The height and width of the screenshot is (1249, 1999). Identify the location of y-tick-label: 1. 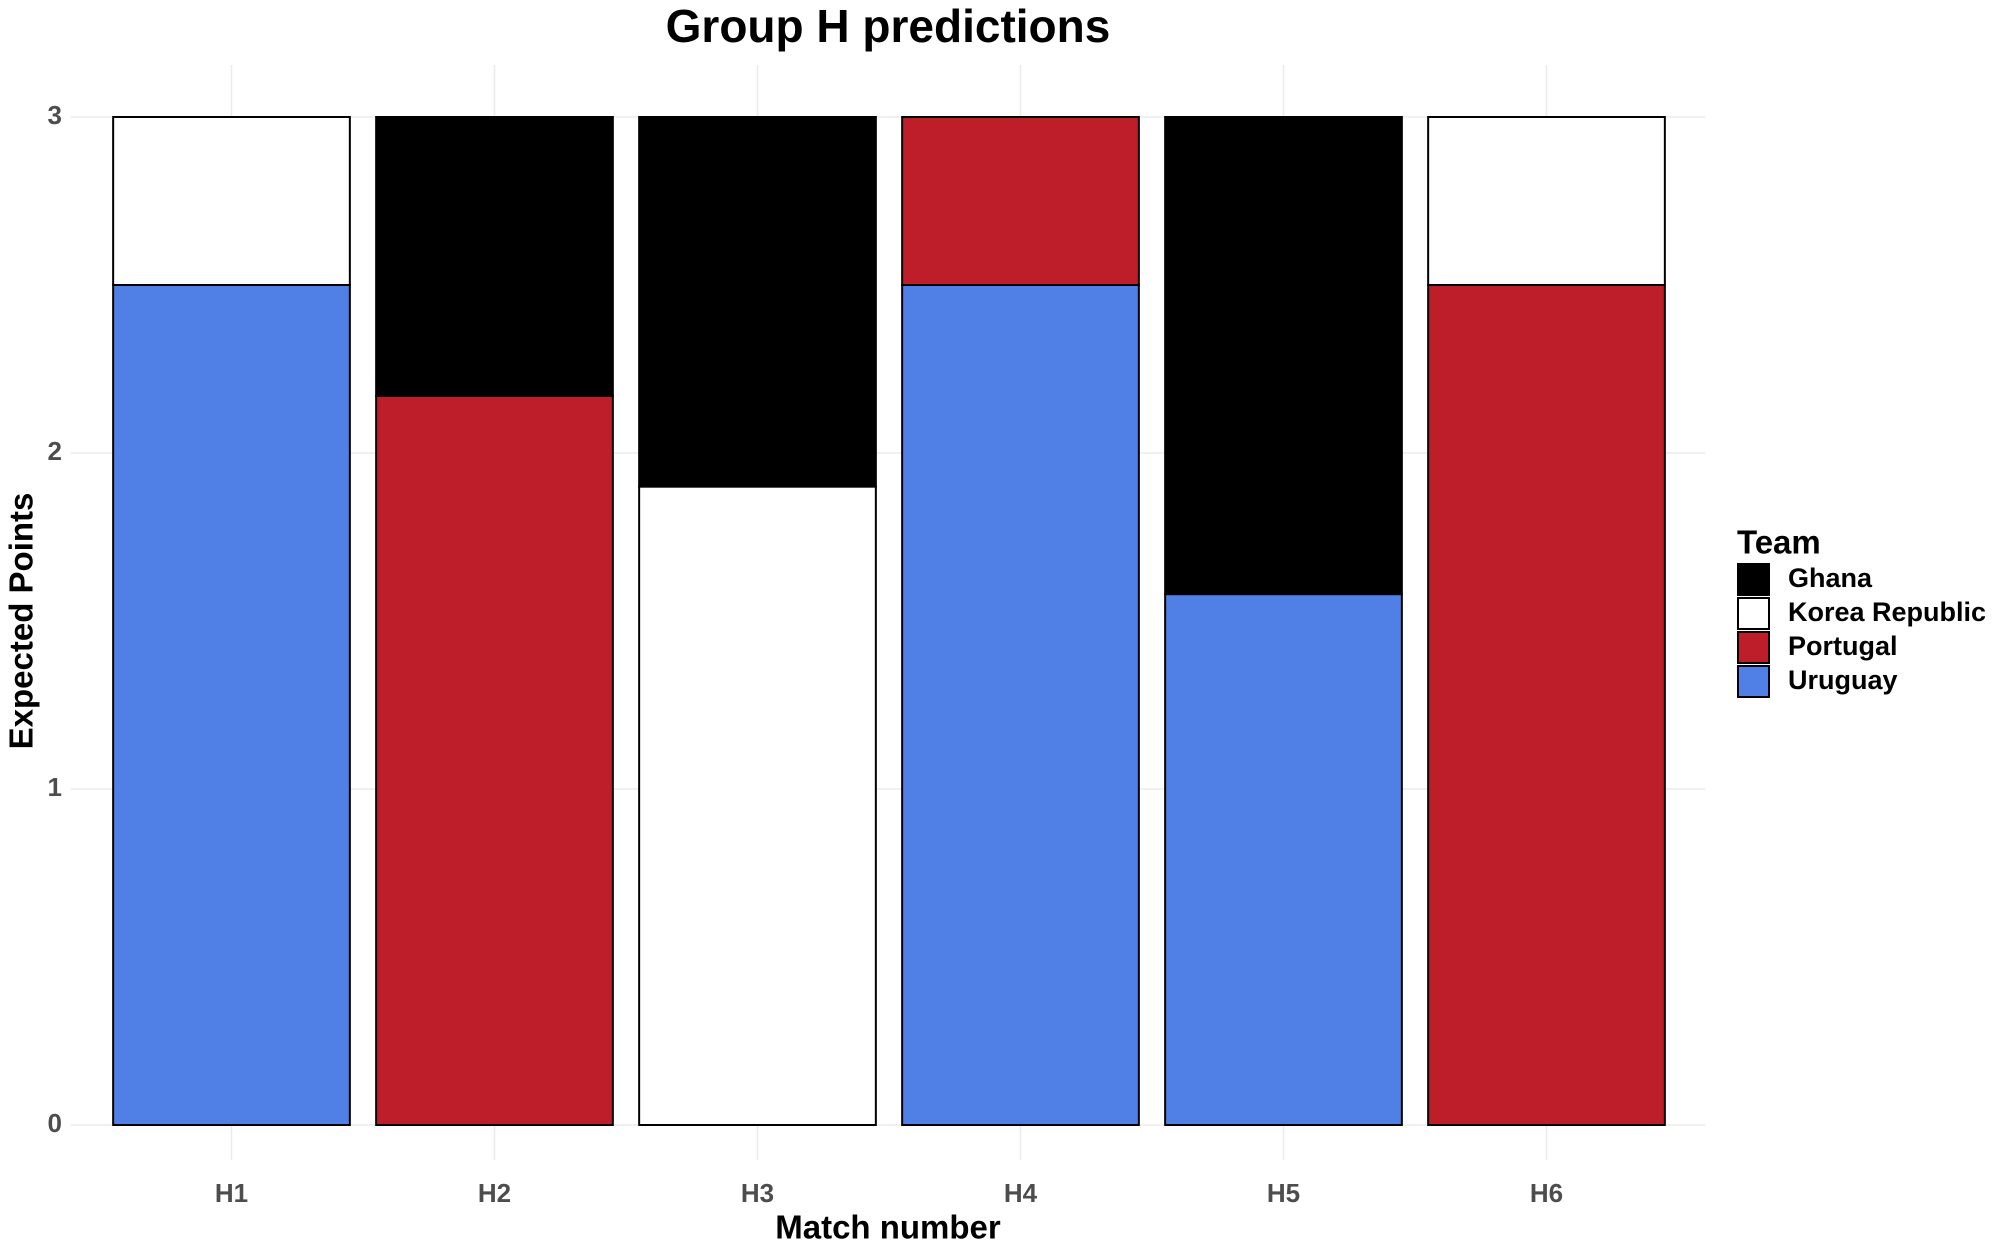
(55, 787).